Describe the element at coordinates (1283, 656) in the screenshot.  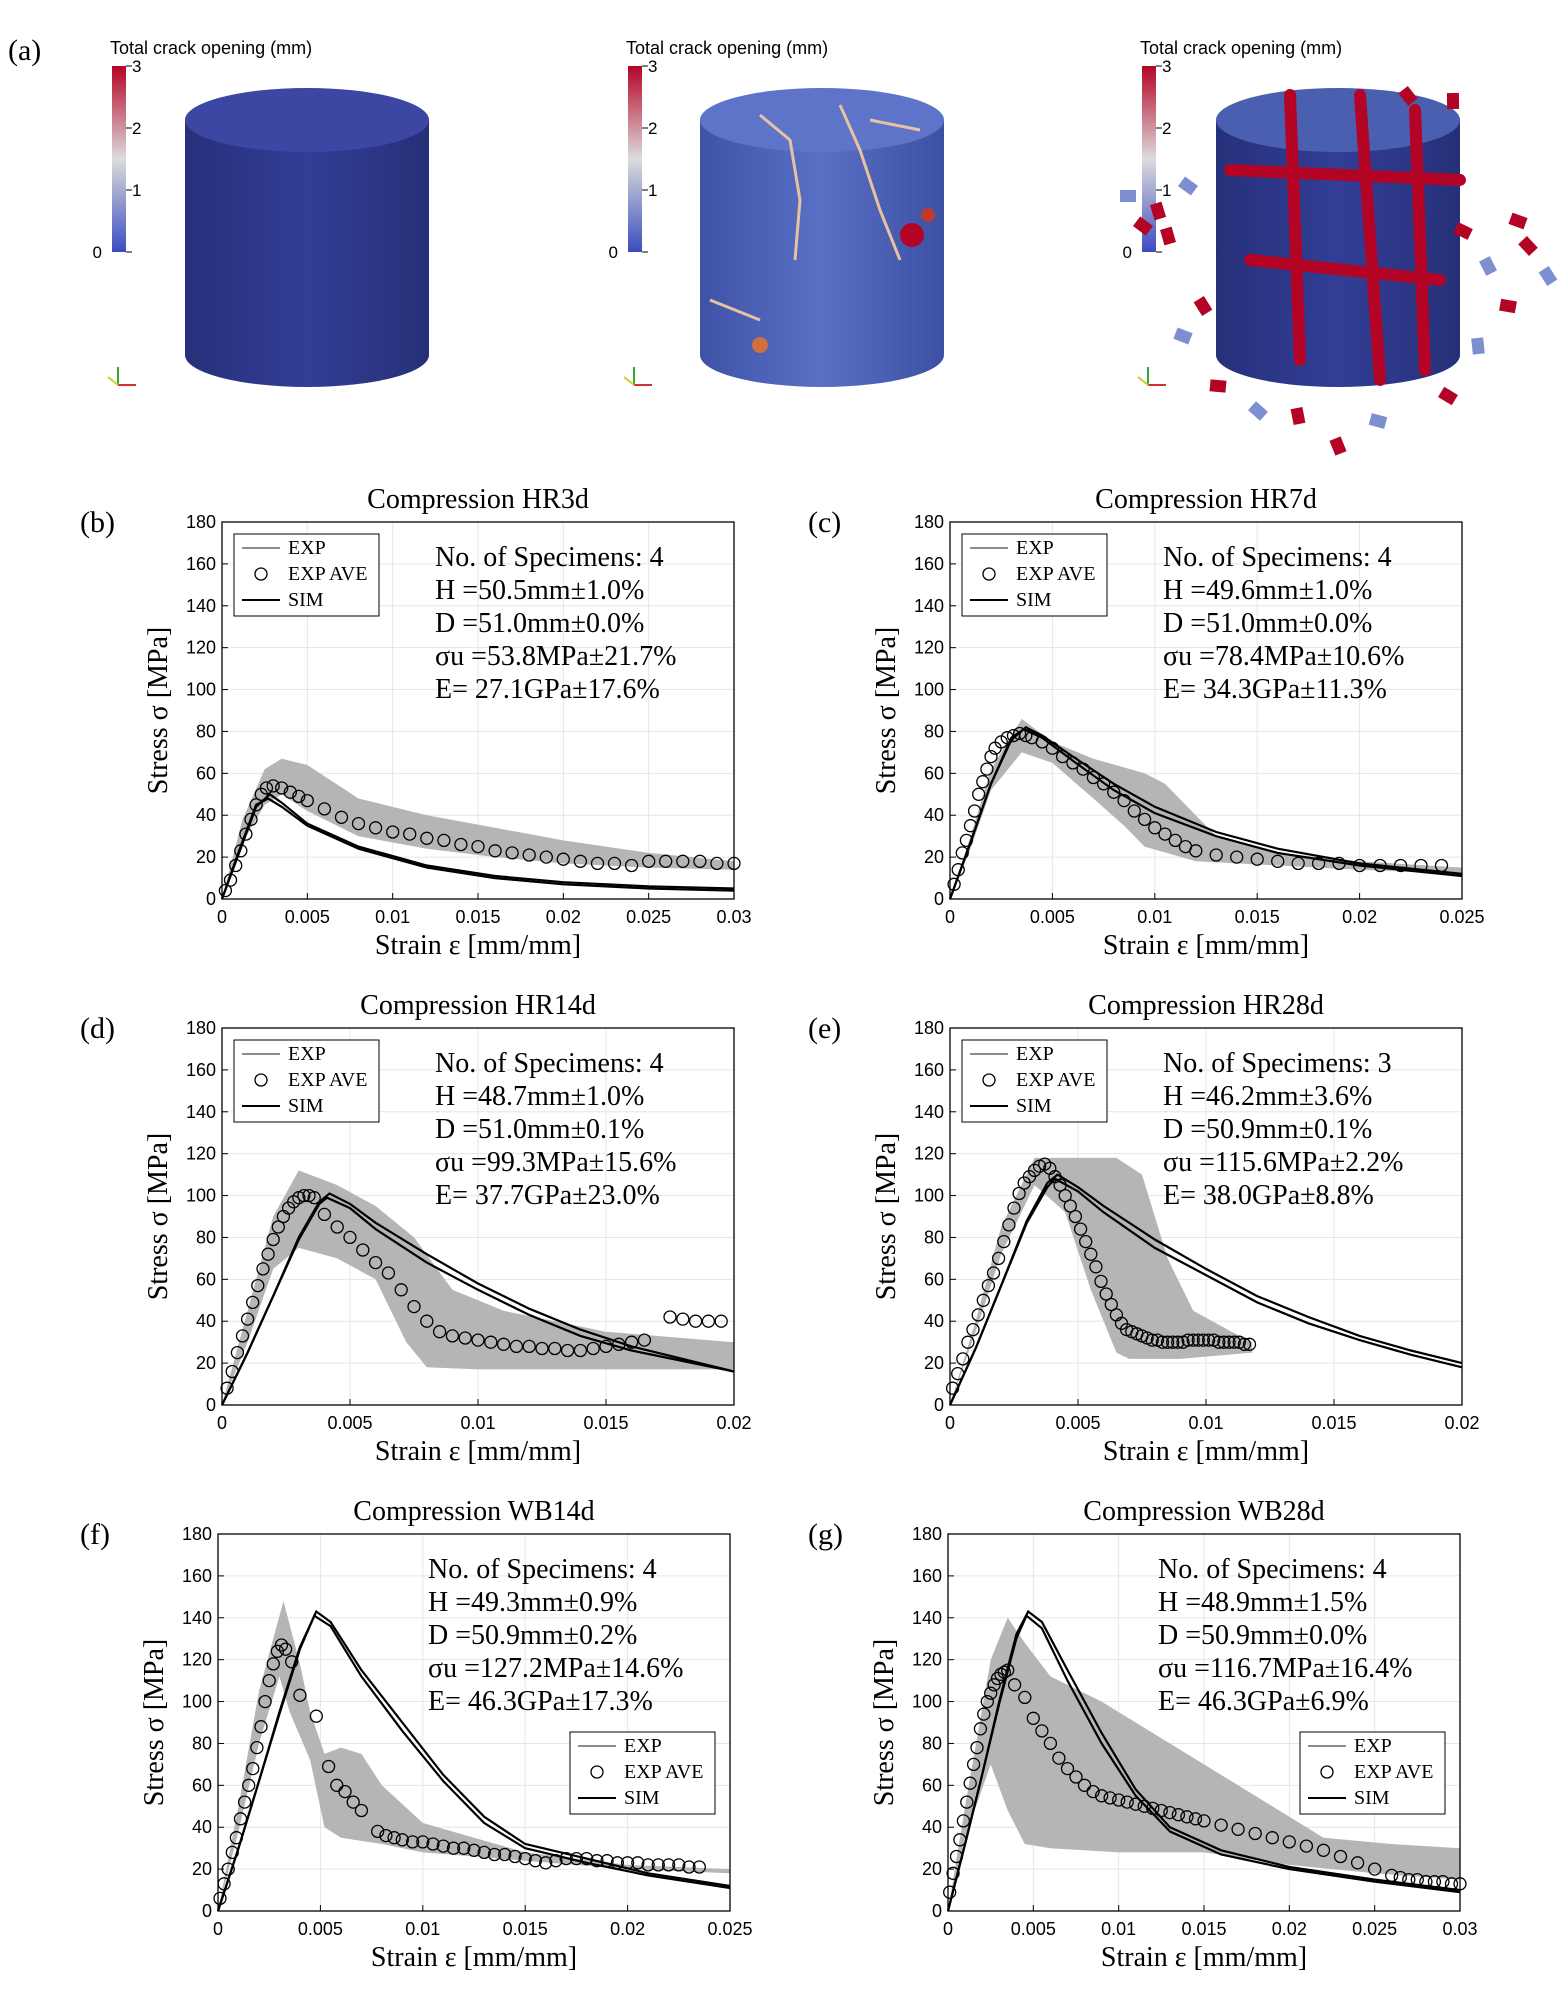
I see `annotation-line: σu =78.4MPa±10.6%` at that location.